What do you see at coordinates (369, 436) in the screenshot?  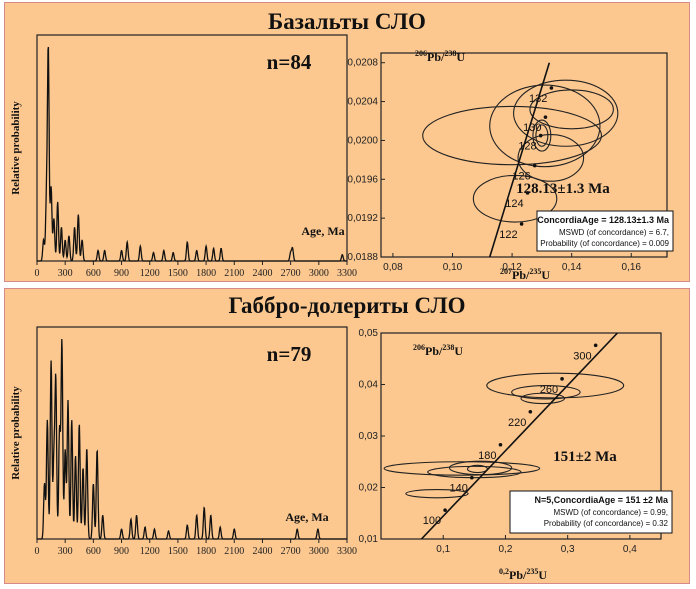 I see `y-tick-label: 0,03` at bounding box center [369, 436].